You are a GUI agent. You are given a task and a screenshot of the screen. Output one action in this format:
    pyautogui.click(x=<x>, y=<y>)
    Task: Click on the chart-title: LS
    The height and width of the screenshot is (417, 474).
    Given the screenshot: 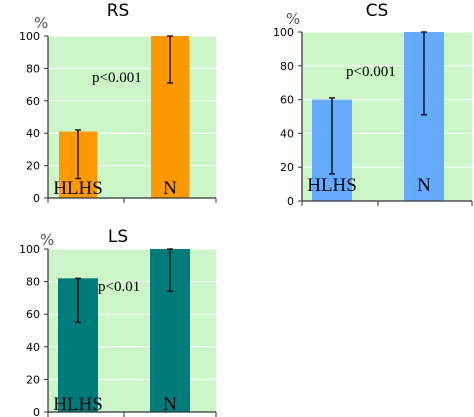 What is the action you would take?
    pyautogui.click(x=118, y=237)
    